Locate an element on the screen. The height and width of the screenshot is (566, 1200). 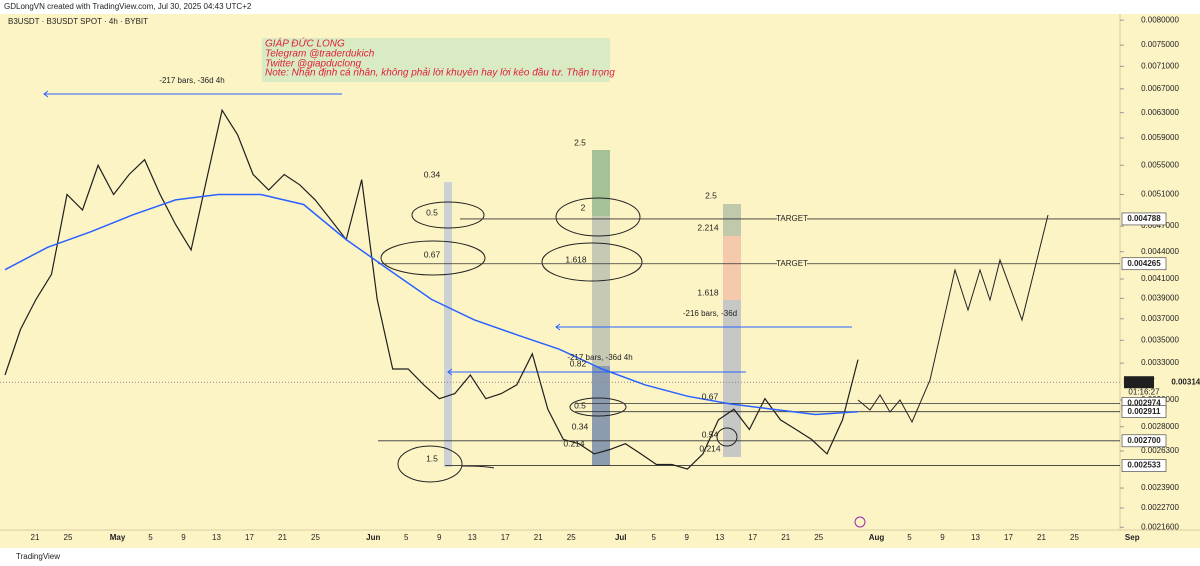
fib-label: 2 is located at coordinates (583, 207).